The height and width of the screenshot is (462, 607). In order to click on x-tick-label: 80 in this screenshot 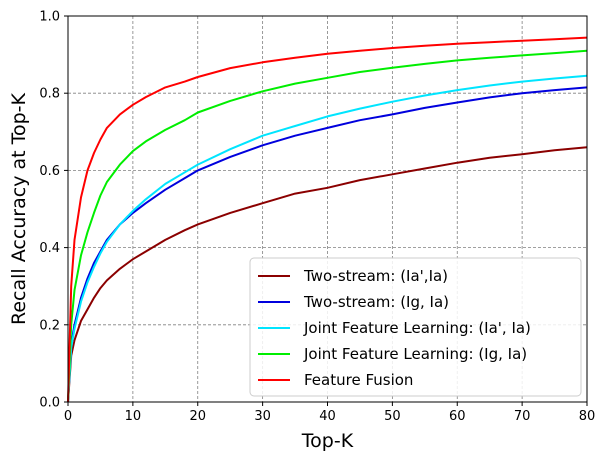, I will do `click(587, 416)`.